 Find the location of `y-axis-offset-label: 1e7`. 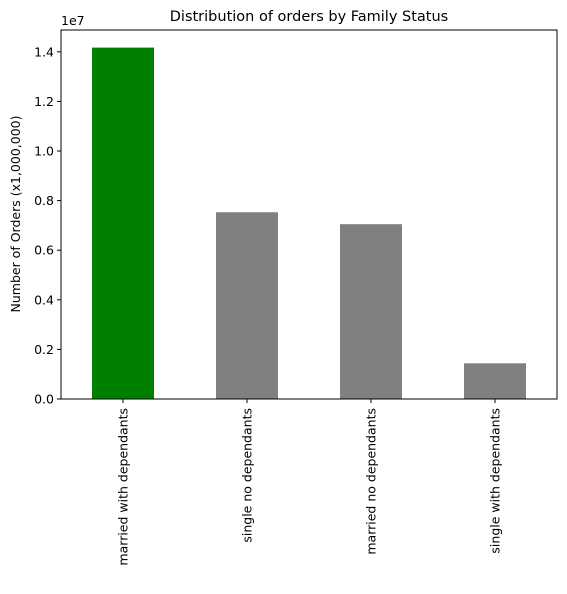

y-axis-offset-label: 1e7 is located at coordinates (73, 20).